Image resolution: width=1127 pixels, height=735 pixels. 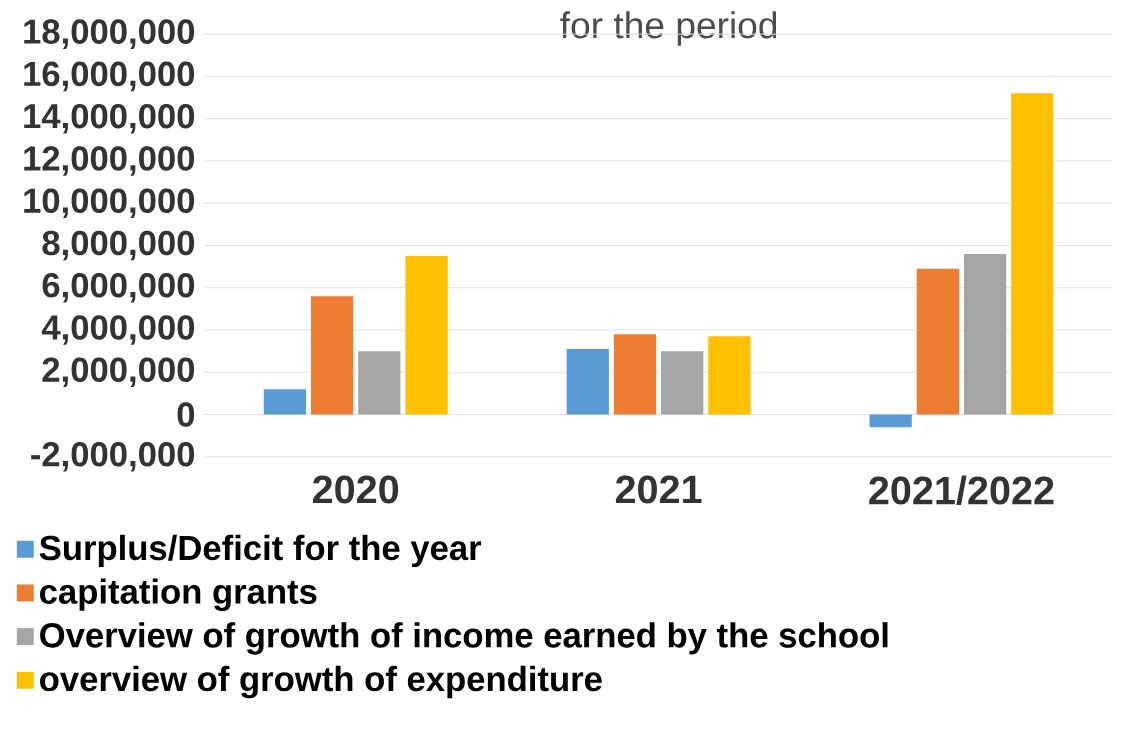 What do you see at coordinates (109, 34) in the screenshot?
I see `y-tick-label: 18,000,000` at bounding box center [109, 34].